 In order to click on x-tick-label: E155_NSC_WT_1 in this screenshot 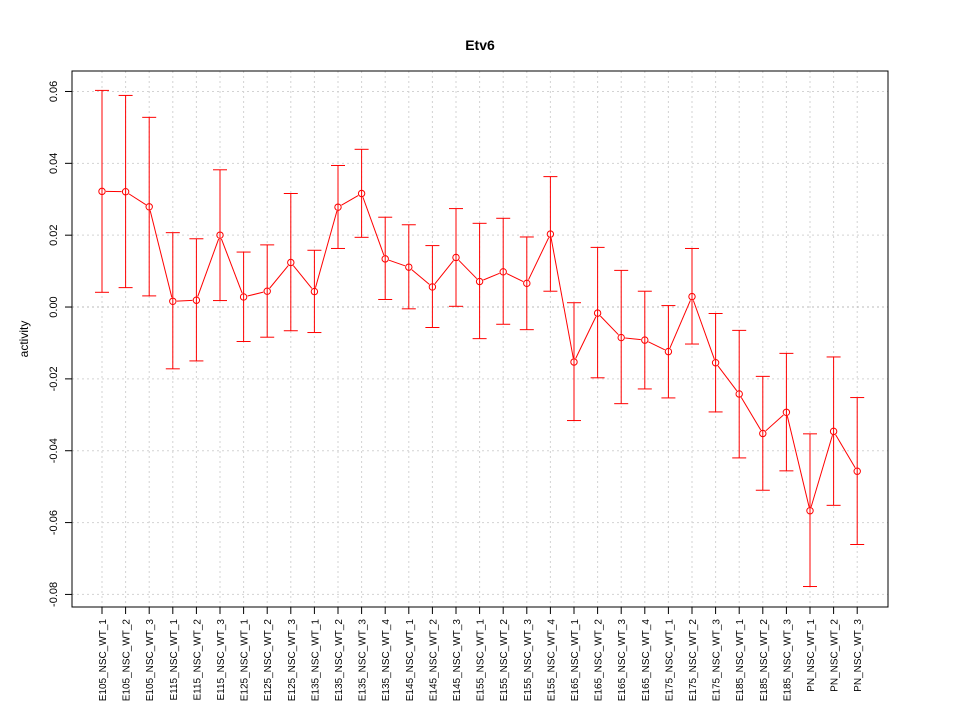, I will do `click(481, 660)`.